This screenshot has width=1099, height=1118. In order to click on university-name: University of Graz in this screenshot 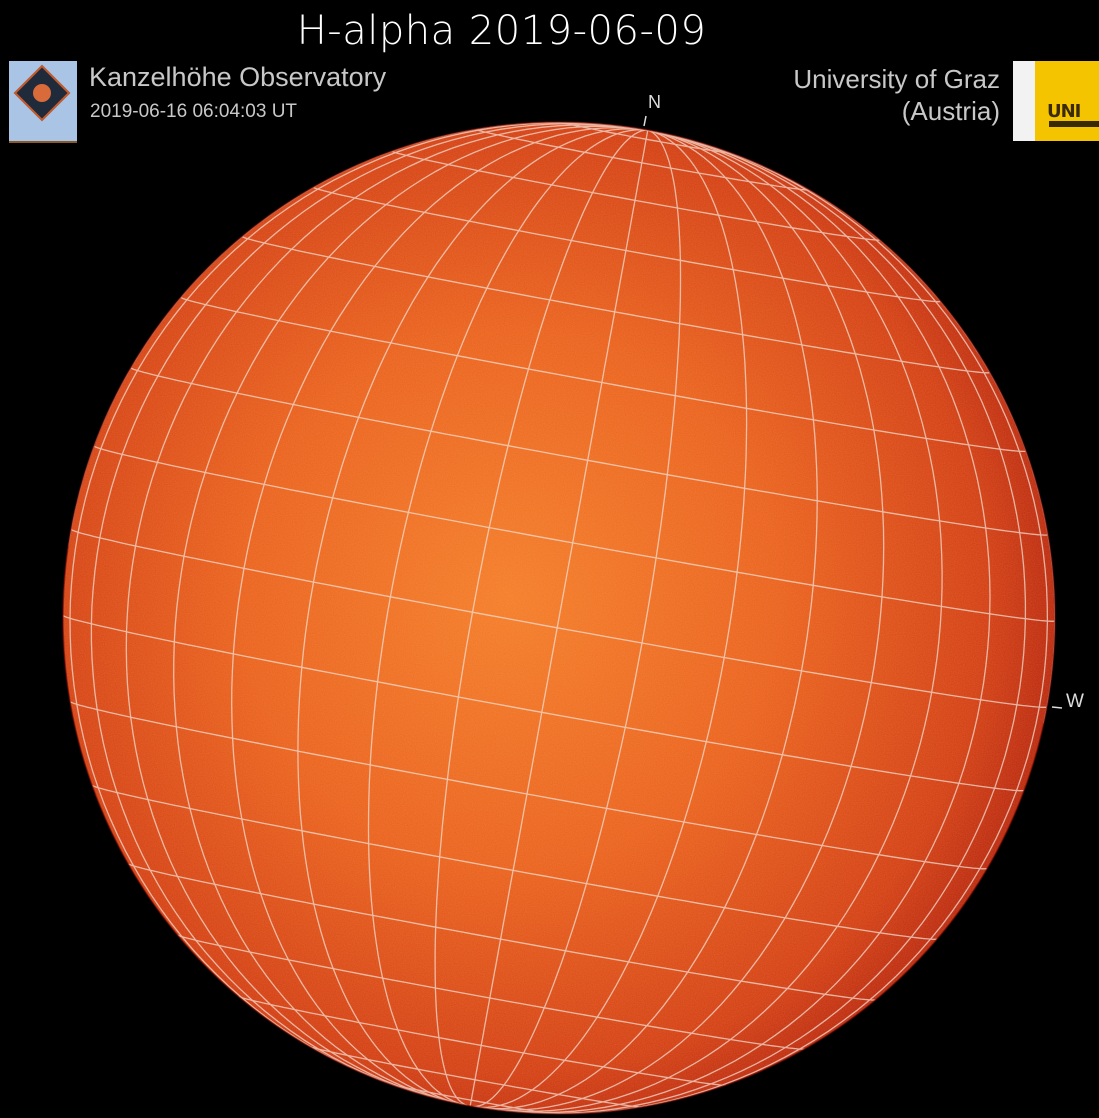, I will do `click(896, 79)`.